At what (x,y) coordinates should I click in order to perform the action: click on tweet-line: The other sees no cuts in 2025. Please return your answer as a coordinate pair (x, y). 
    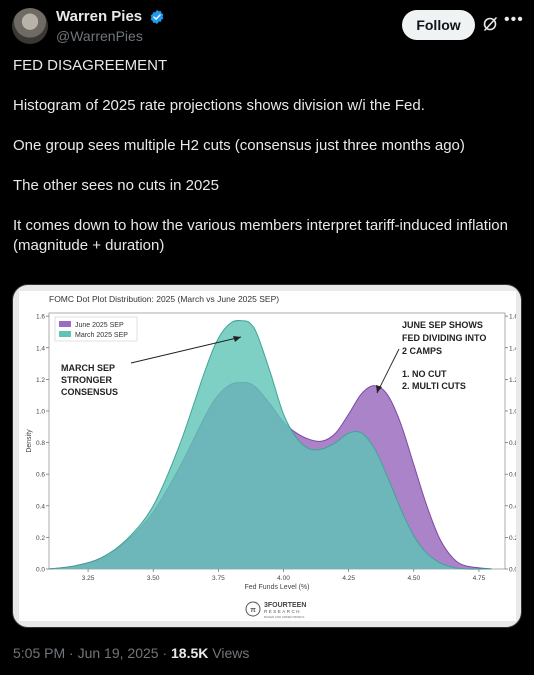
    Looking at the image, I should click on (116, 185).